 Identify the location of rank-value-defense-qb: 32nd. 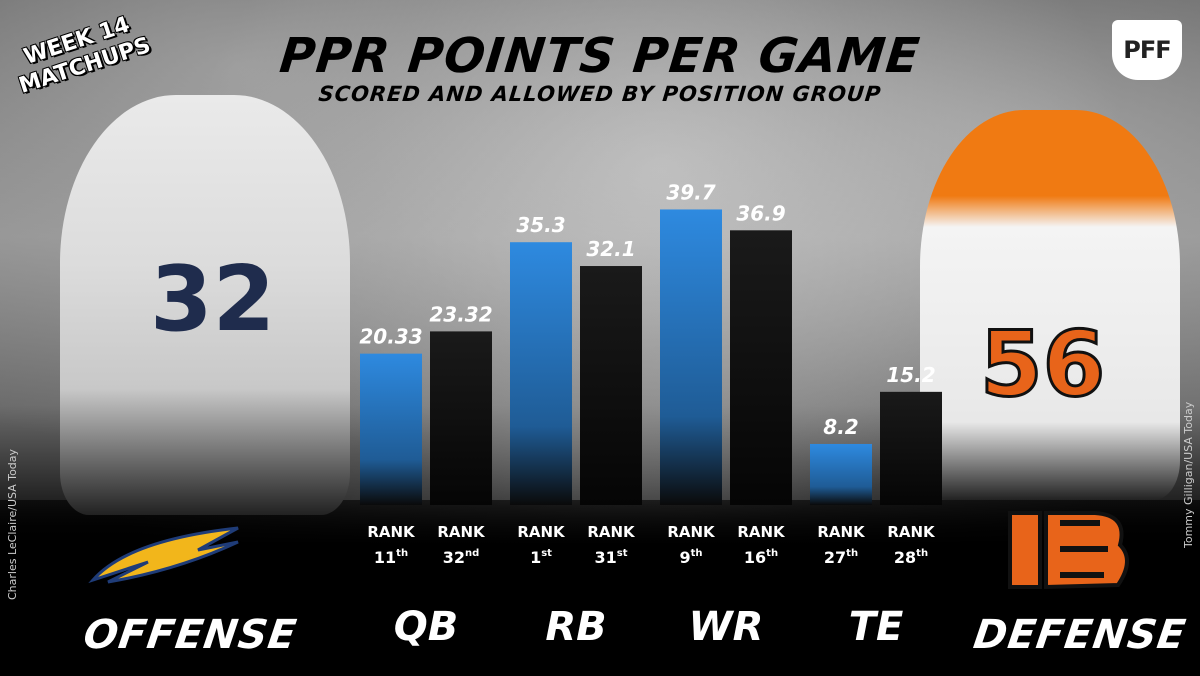
(461, 557).